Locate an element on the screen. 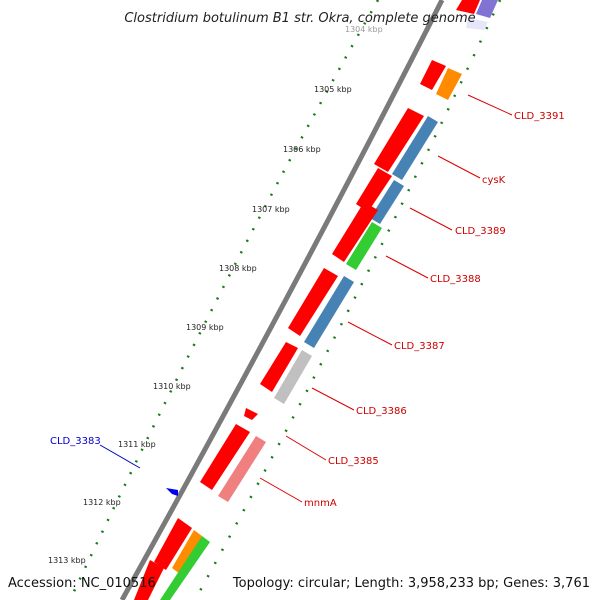 This screenshot has height=600, width=600. gene-label-mnma: mnmA is located at coordinates (320, 503).